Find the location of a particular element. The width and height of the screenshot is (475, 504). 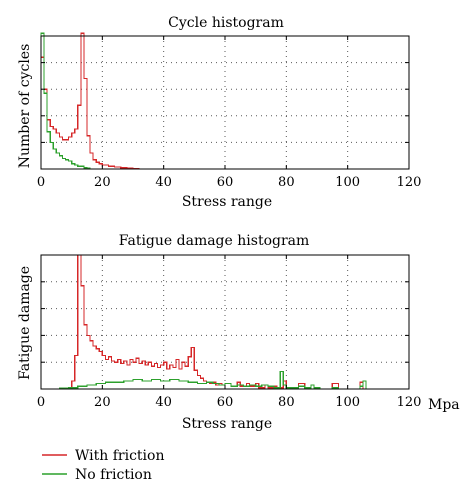

chart-title: Fatigue damage histogram is located at coordinates (214, 241).